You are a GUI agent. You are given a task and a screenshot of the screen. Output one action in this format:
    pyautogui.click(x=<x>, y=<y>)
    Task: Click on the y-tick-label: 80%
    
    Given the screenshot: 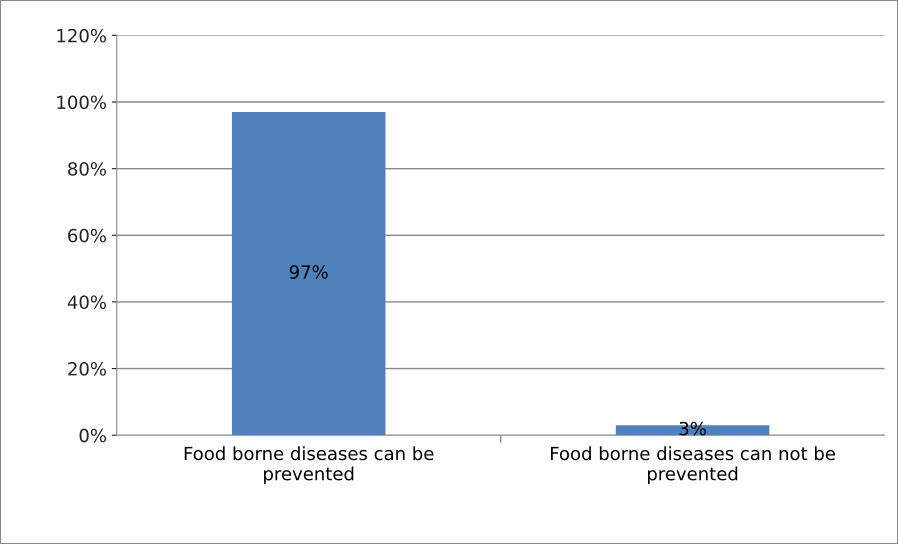 What is the action you would take?
    pyautogui.click(x=87, y=169)
    